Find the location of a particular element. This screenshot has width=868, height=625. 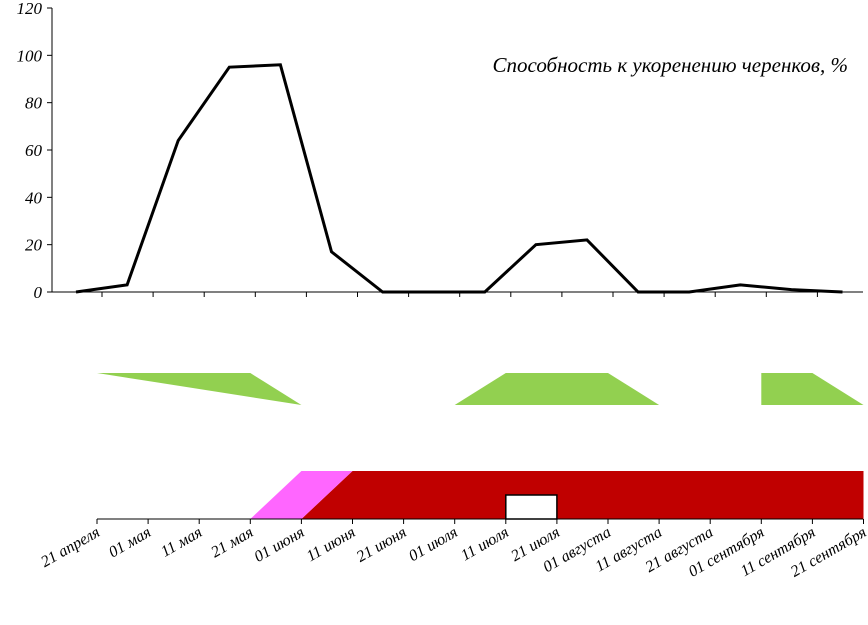

x-tick-label: 01 июня is located at coordinates (280, 545).